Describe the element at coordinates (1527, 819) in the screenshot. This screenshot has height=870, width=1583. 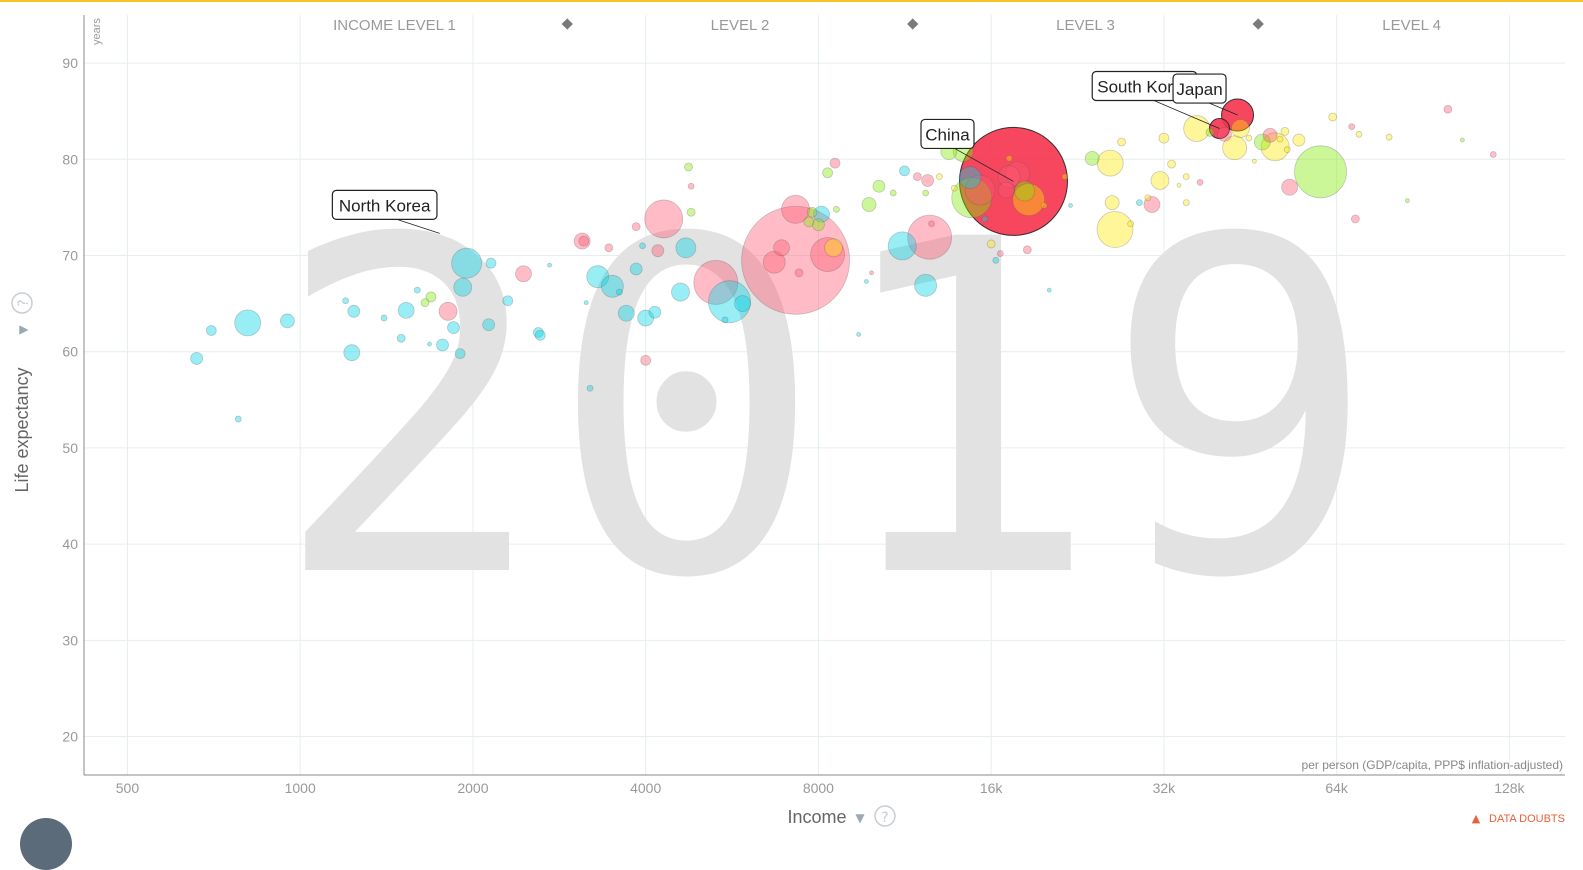
I see `data-doubts-label: DATA DOUBTS` at that location.